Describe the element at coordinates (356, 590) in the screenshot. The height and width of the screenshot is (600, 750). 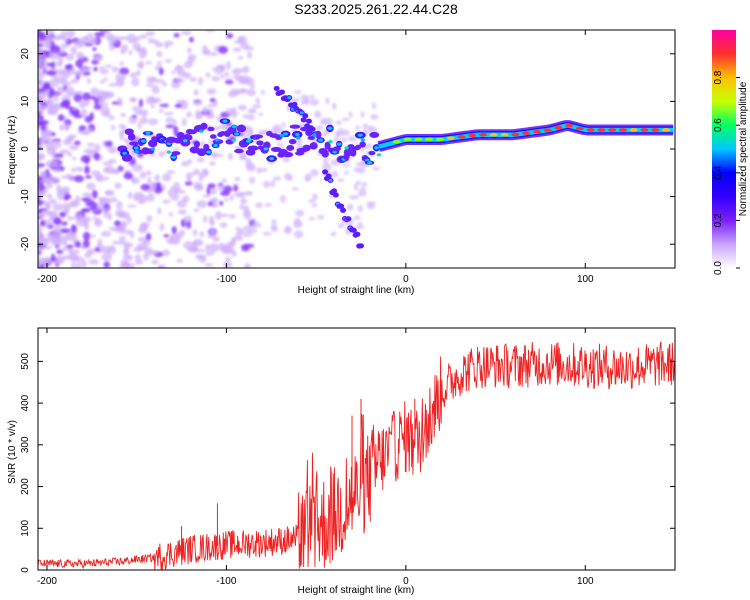
I see `snr-x-label: Height of straight line (km)` at that location.